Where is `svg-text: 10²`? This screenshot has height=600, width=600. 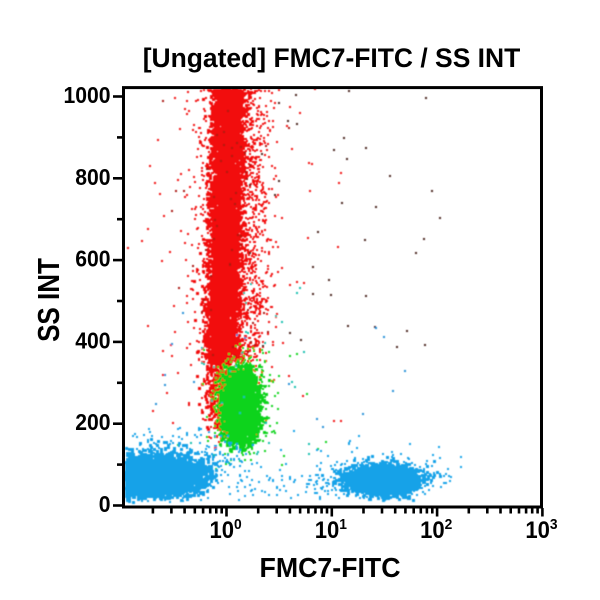 svg-text: 10² is located at coordinates (436, 529).